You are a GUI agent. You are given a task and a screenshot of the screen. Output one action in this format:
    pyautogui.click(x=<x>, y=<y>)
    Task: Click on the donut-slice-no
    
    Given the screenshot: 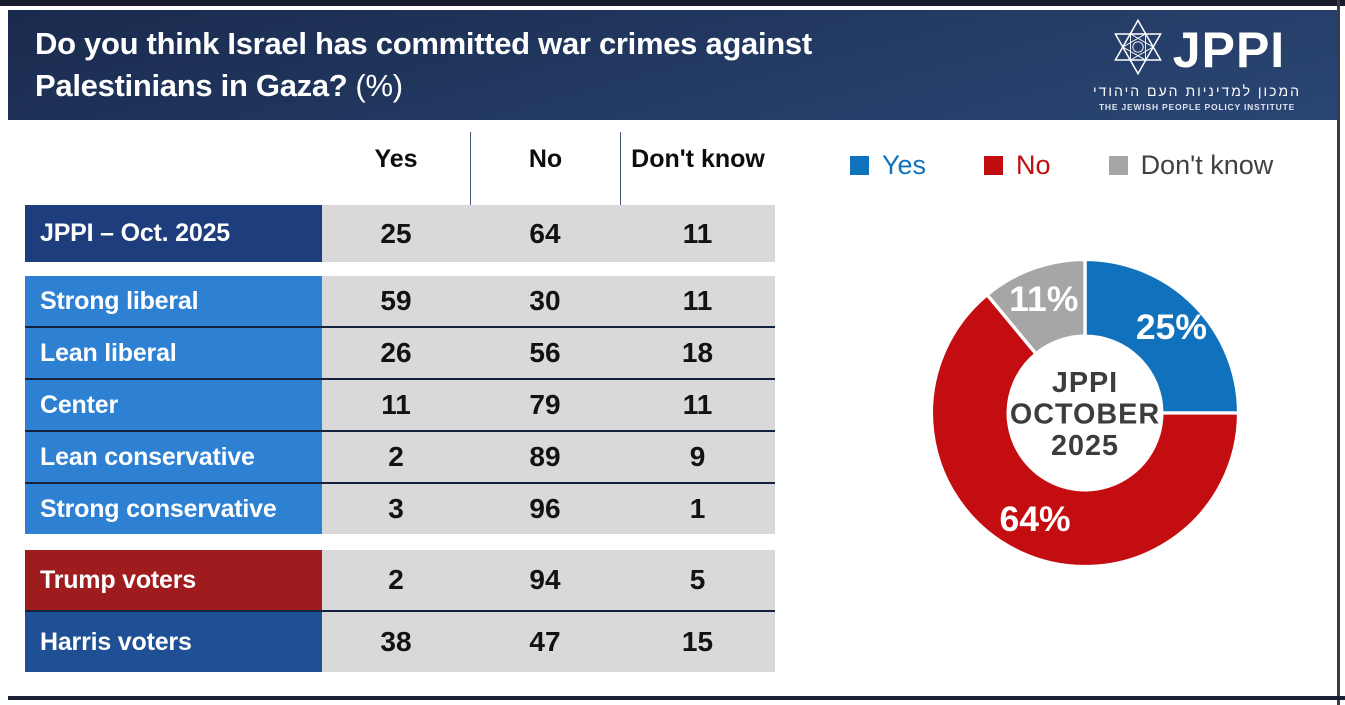 What is the action you would take?
    pyautogui.click(x=1085, y=430)
    